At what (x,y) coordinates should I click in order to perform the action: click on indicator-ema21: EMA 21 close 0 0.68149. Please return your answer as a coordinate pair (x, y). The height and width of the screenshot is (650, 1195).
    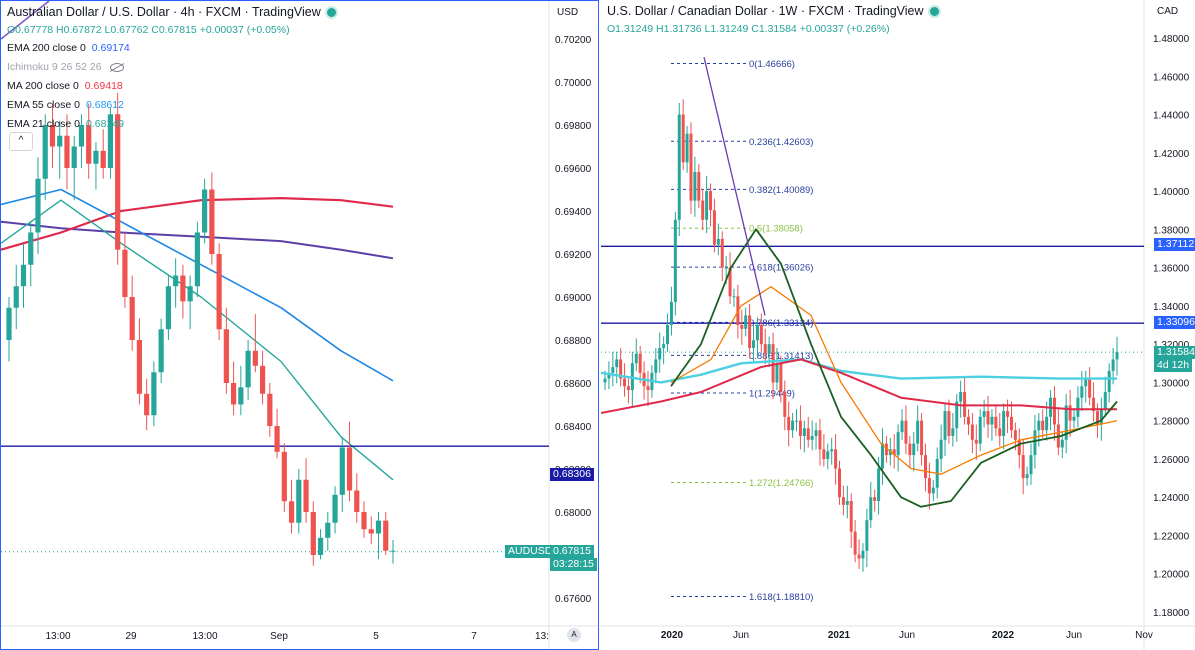
    Looking at the image, I should click on (65, 124).